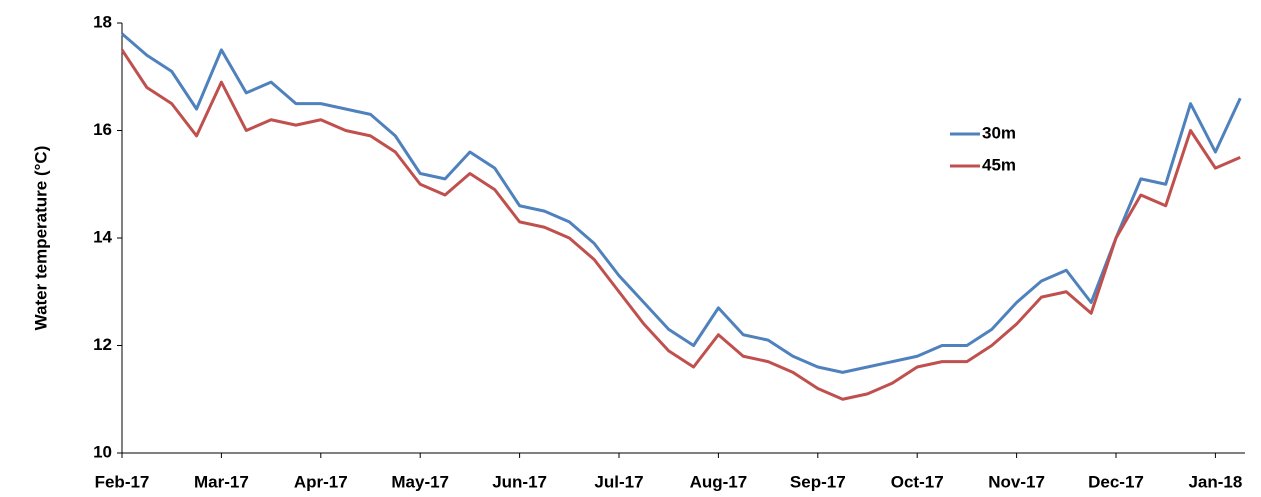  What do you see at coordinates (420, 481) in the screenshot?
I see `x-tick-label: May-17` at bounding box center [420, 481].